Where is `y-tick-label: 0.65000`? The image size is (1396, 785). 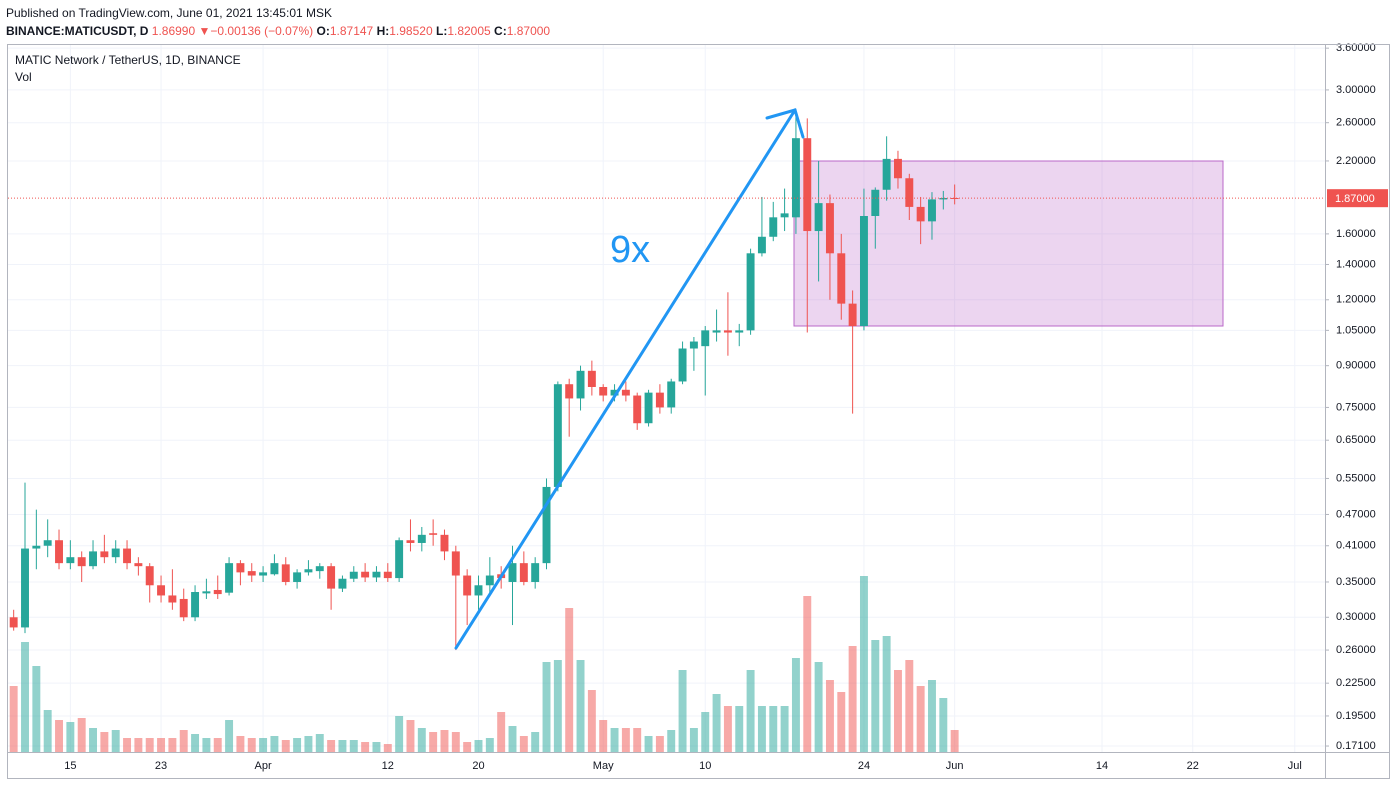 y-tick-label: 0.65000 is located at coordinates (1356, 440).